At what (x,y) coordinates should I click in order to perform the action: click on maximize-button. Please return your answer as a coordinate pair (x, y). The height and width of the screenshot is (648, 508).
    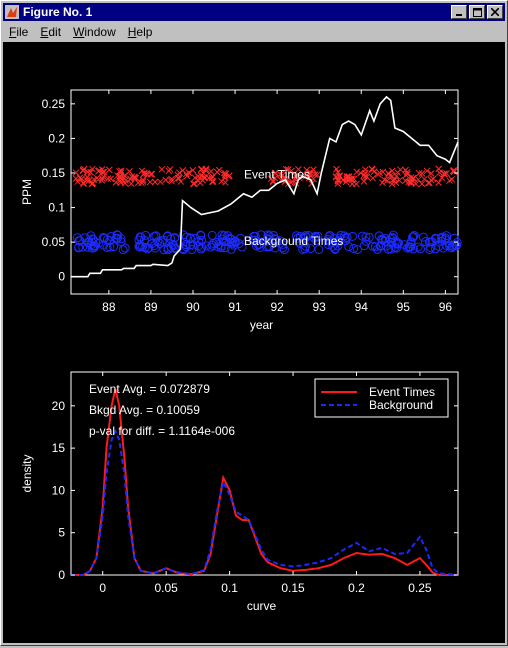
    Looking at the image, I should click on (477, 12).